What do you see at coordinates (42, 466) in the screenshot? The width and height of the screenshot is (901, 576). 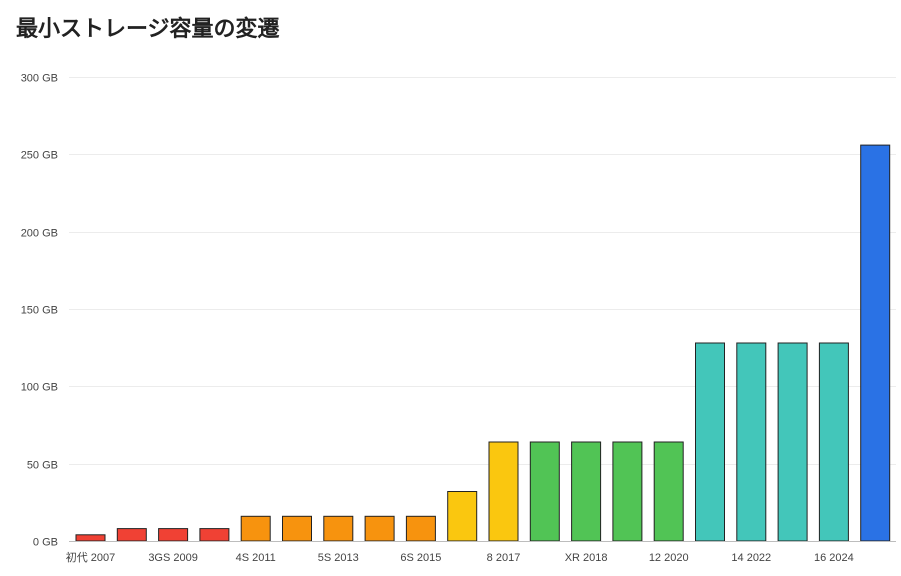 I see `y-tick-label: 50 GB` at bounding box center [42, 466].